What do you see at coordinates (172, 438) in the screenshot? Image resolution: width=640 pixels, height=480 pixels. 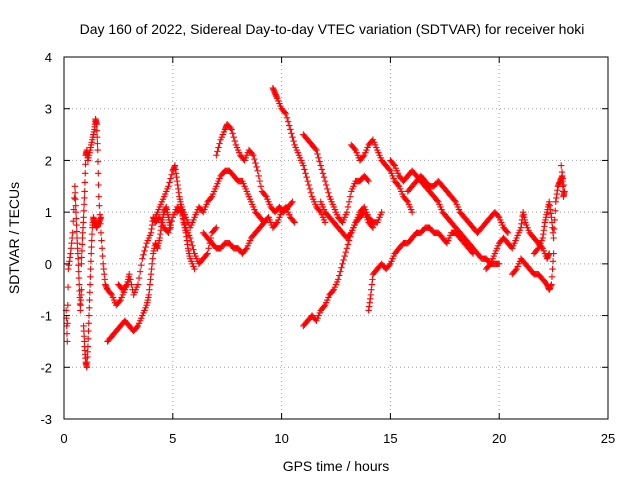 I see `x-tick-label: 5` at bounding box center [172, 438].